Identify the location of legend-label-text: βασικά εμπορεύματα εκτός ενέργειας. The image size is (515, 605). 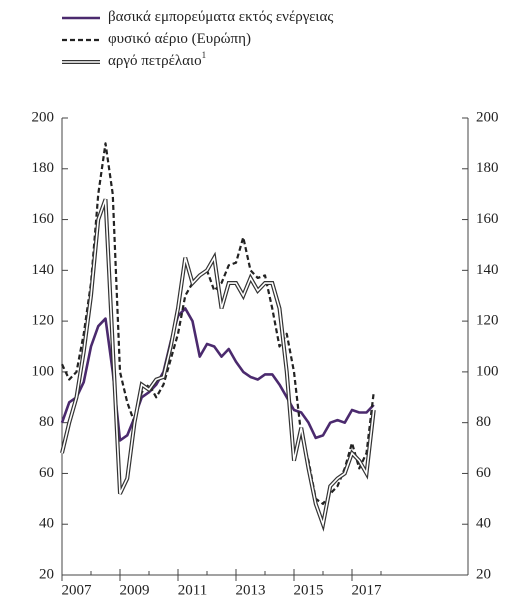
(220, 17).